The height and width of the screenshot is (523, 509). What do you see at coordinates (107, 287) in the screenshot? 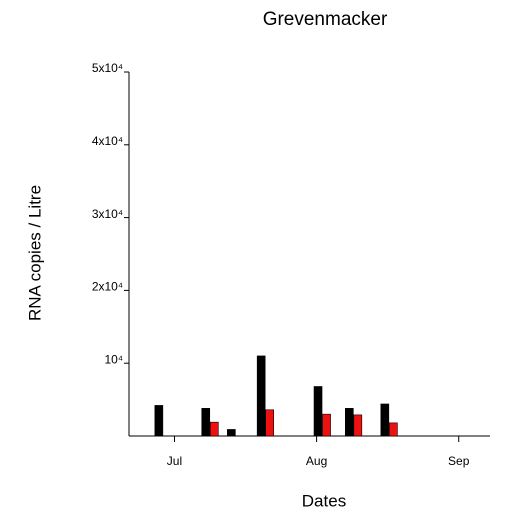
I see `y-tick-label: 2x10⁴` at bounding box center [107, 287].